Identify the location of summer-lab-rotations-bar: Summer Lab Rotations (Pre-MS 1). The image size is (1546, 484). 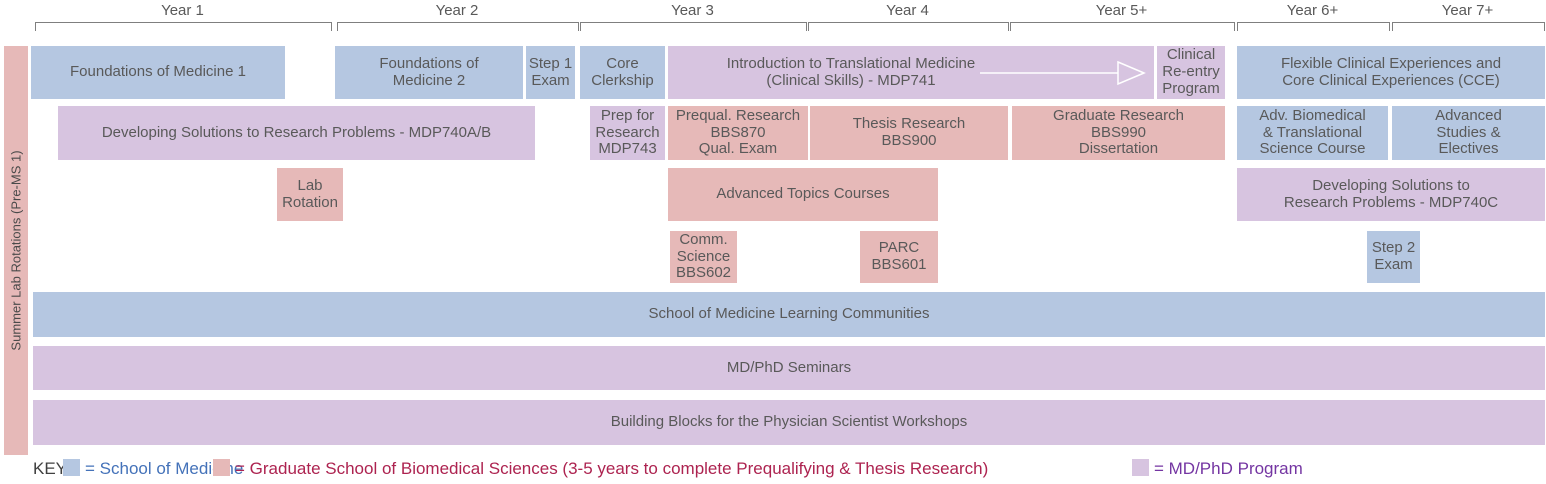
(16, 250).